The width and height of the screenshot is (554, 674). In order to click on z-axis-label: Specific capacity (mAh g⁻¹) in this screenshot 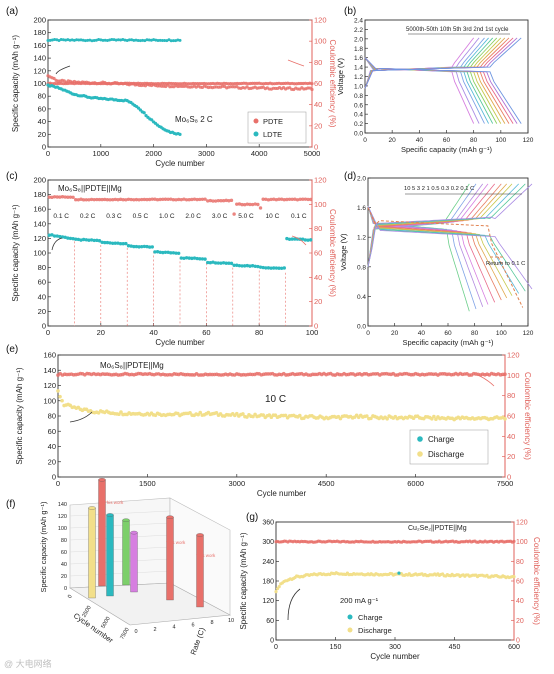, I will do `click(43, 547)`.